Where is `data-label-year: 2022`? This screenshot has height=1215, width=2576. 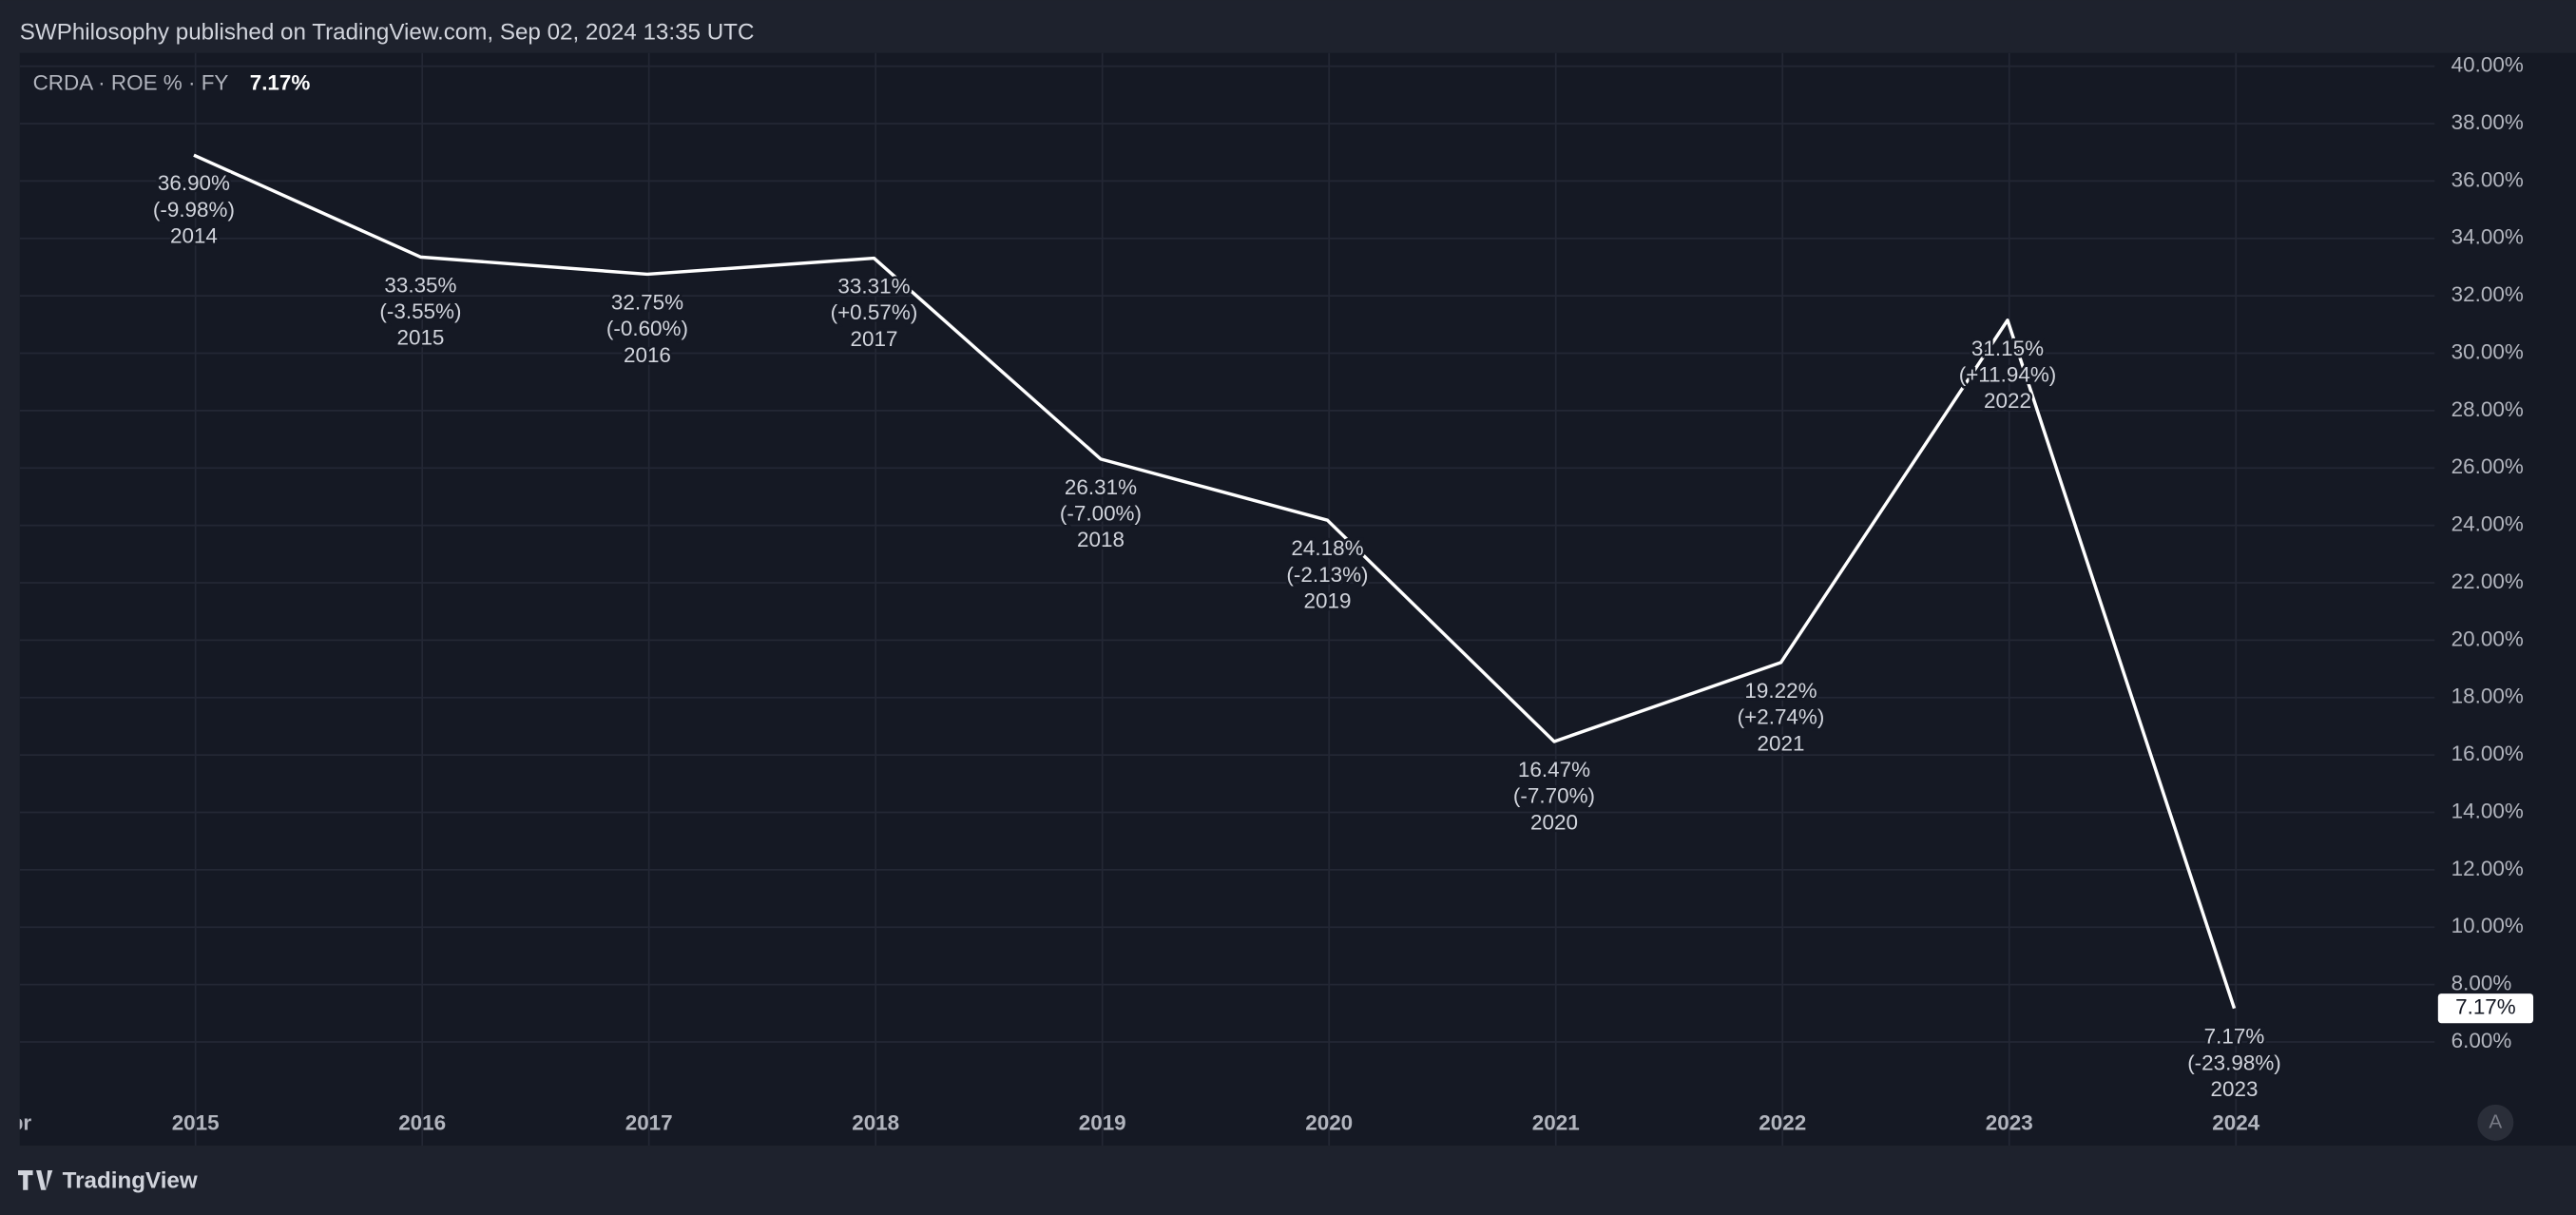
data-label-year: 2022 is located at coordinates (2008, 401).